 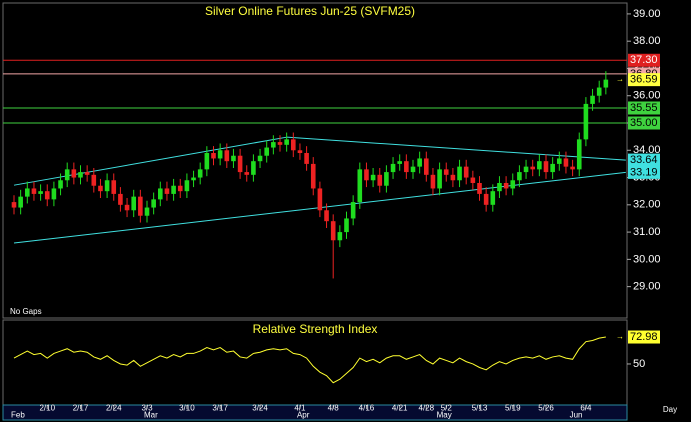 What do you see at coordinates (639, 364) in the screenshot?
I see `y-tick-label: 50` at bounding box center [639, 364].